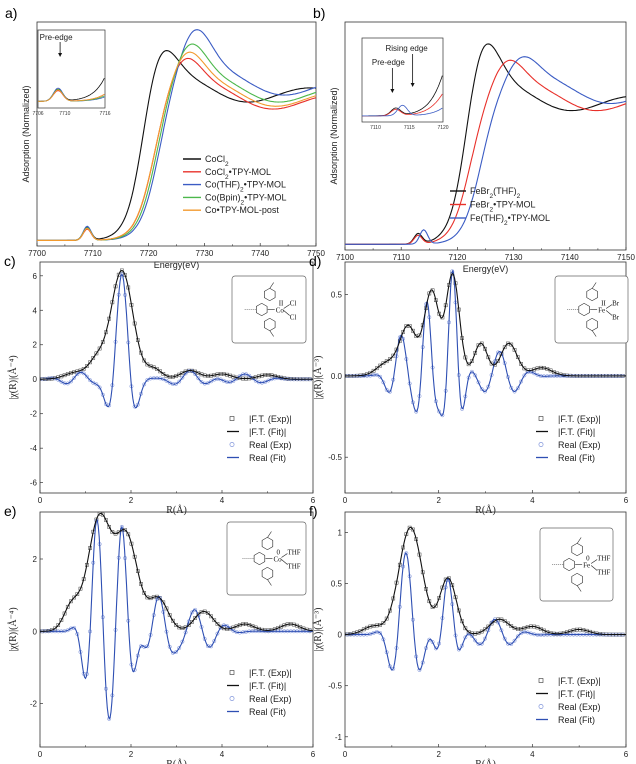  What do you see at coordinates (37, 114) in the screenshot?
I see `inset-tick-label: 7706` at bounding box center [37, 114].